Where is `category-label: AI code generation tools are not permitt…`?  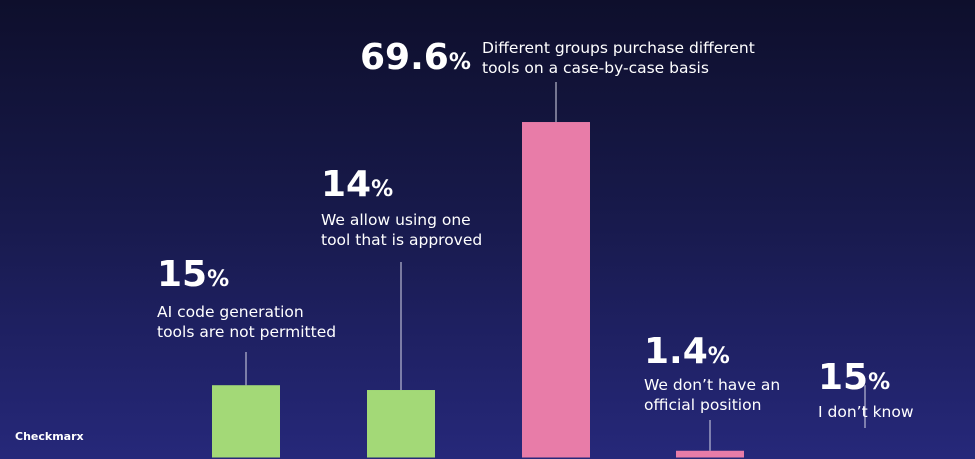 category-label: AI code generation tools are not permitt… is located at coordinates (247, 322).